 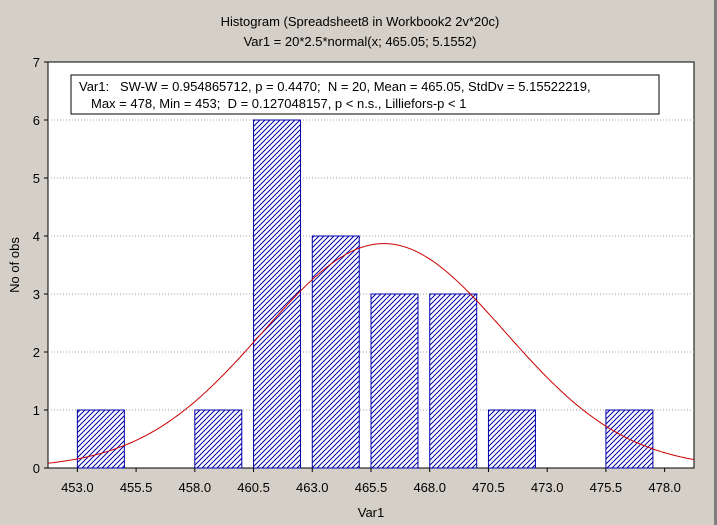 What do you see at coordinates (715, 262) in the screenshot?
I see `window-frame-edge` at bounding box center [715, 262].